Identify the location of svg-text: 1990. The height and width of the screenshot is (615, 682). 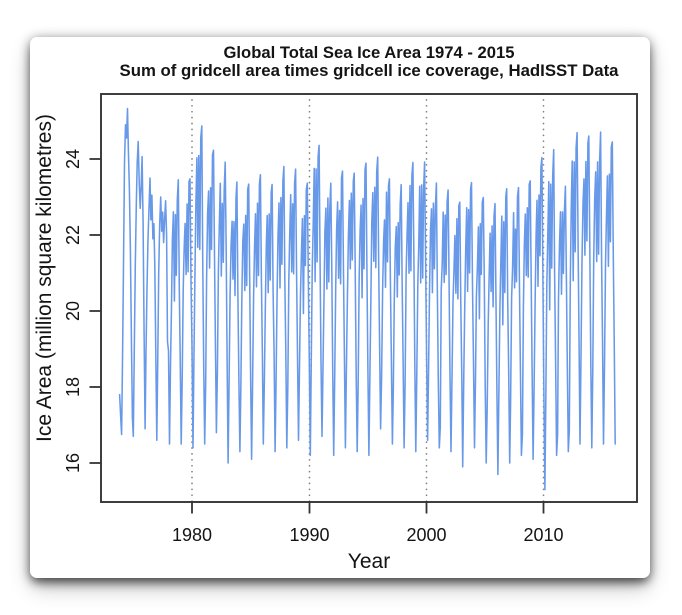
(309, 535).